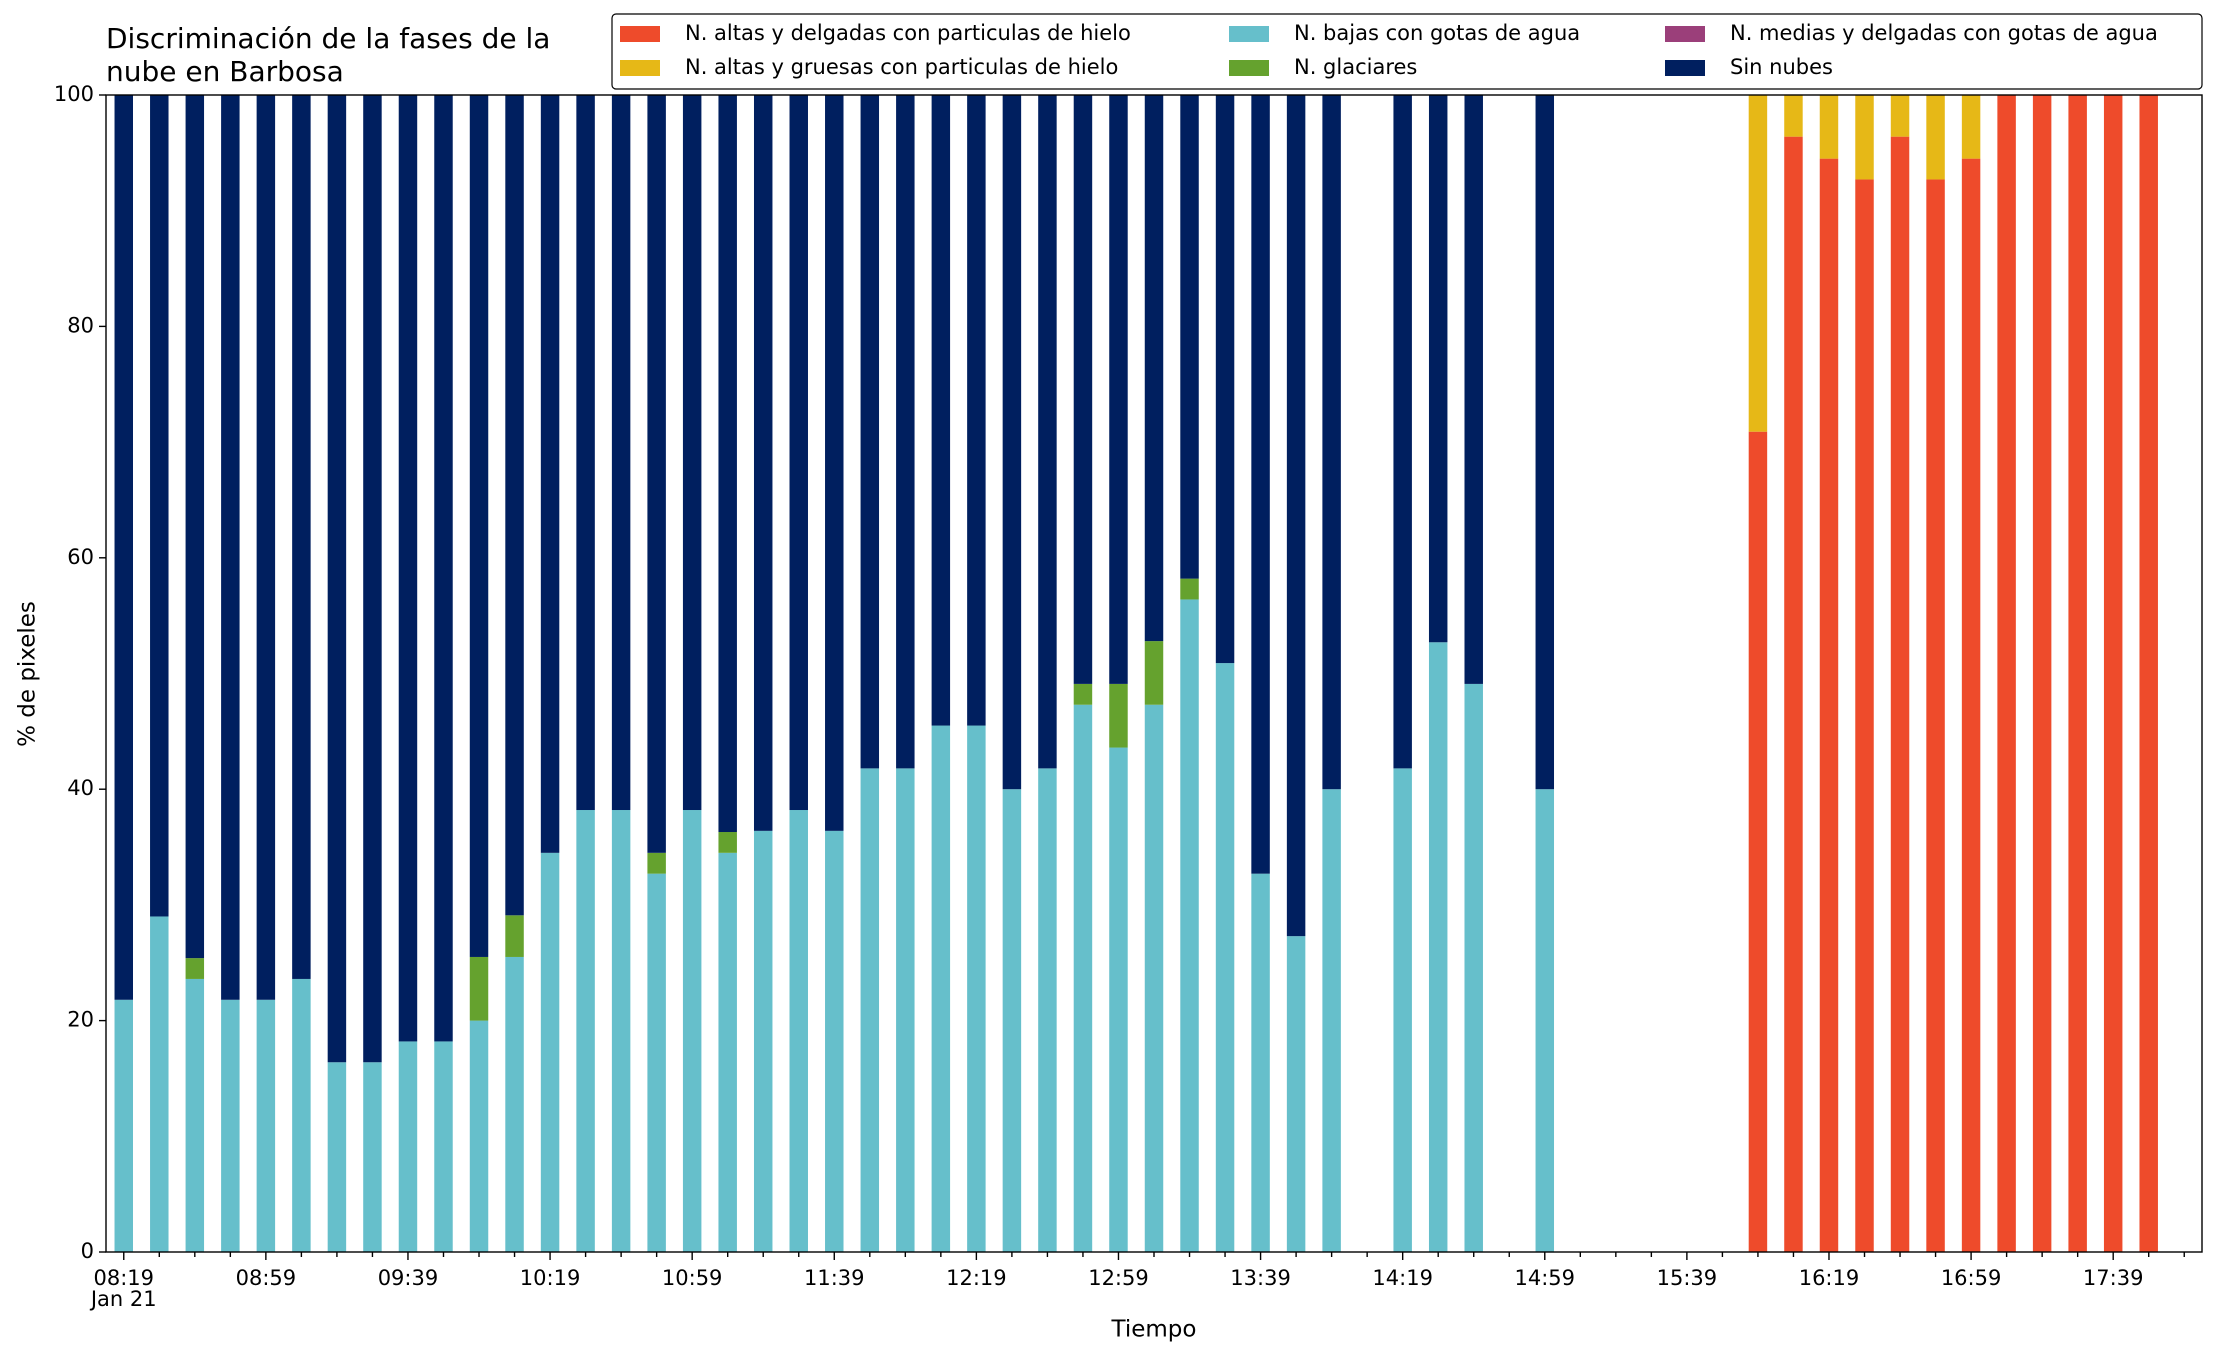 The height and width of the screenshot is (1355, 2216). What do you see at coordinates (1545, 1278) in the screenshot?
I see `x-tick-label: 14:59` at bounding box center [1545, 1278].